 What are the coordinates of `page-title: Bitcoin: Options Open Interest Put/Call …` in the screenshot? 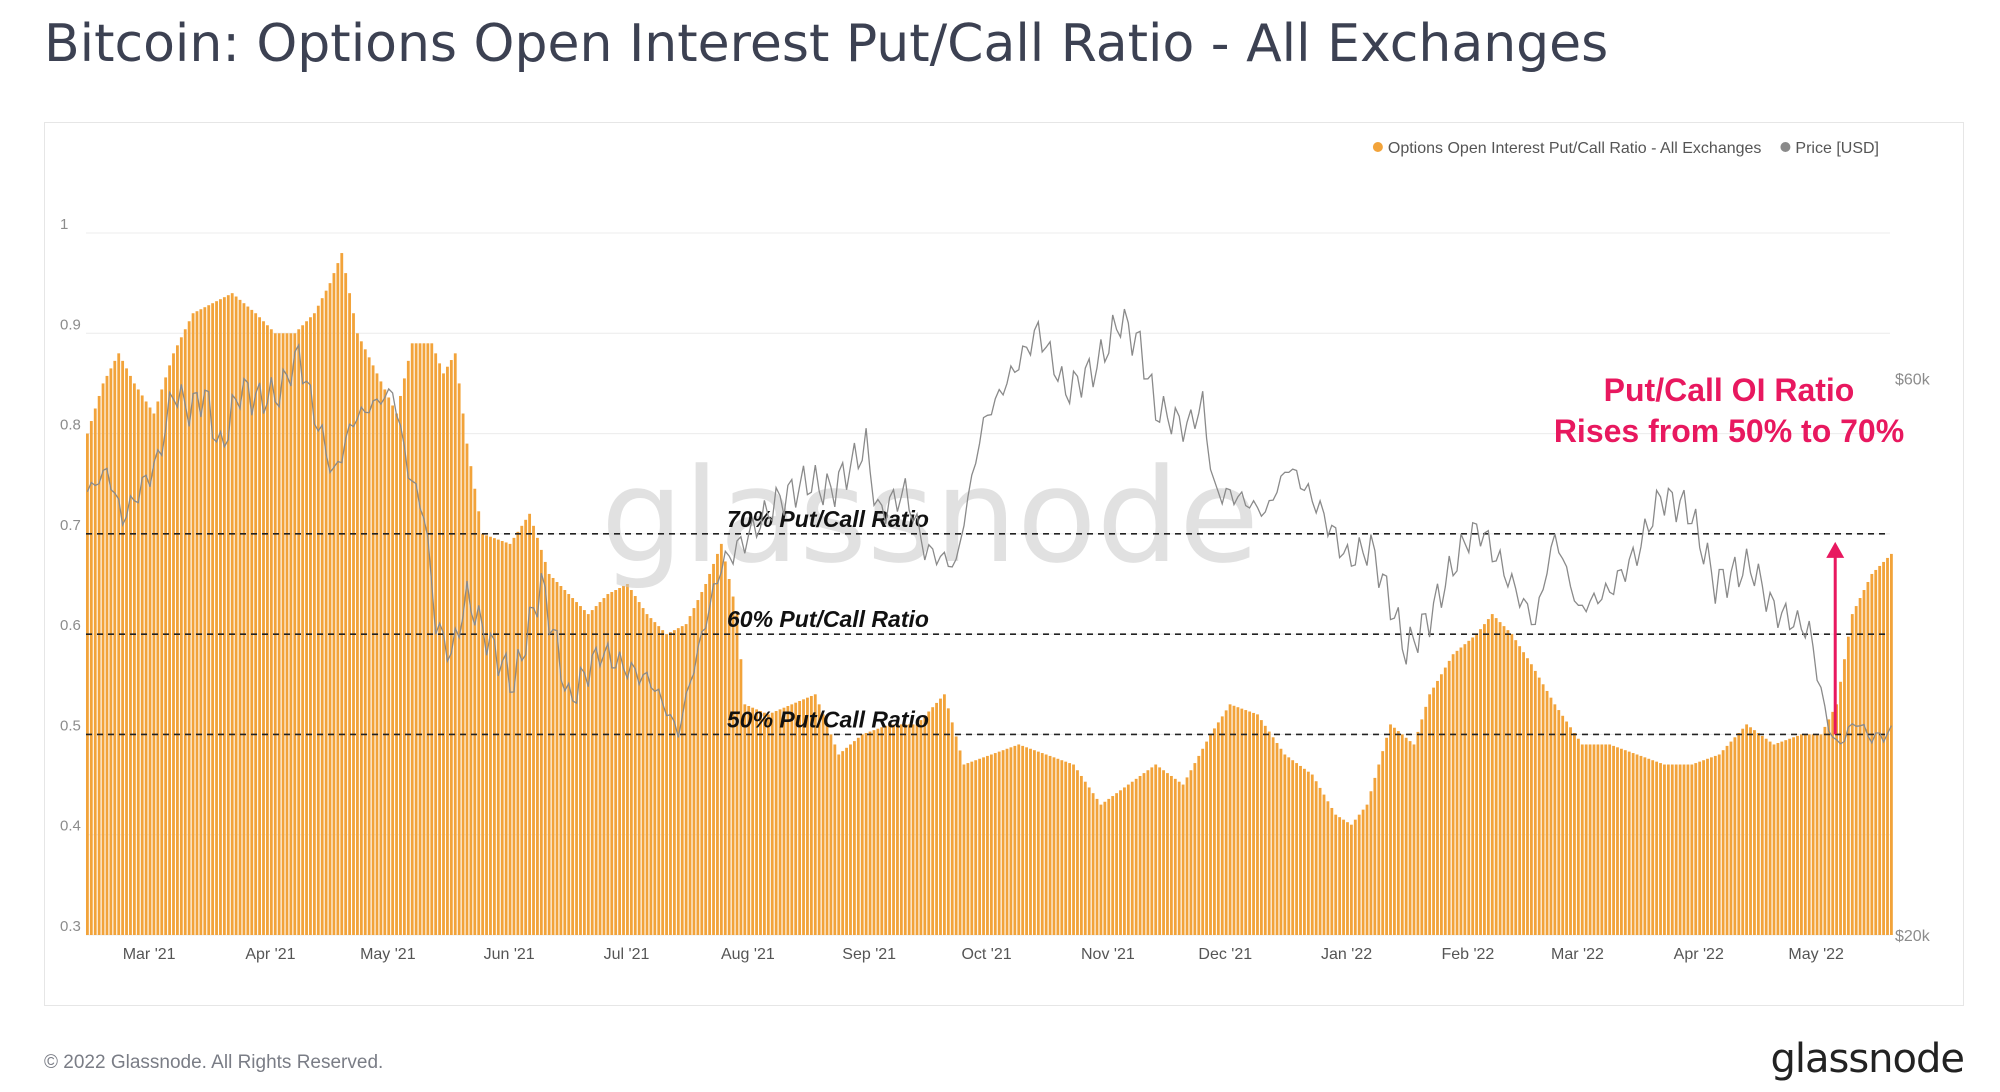 It's located at (826, 44).